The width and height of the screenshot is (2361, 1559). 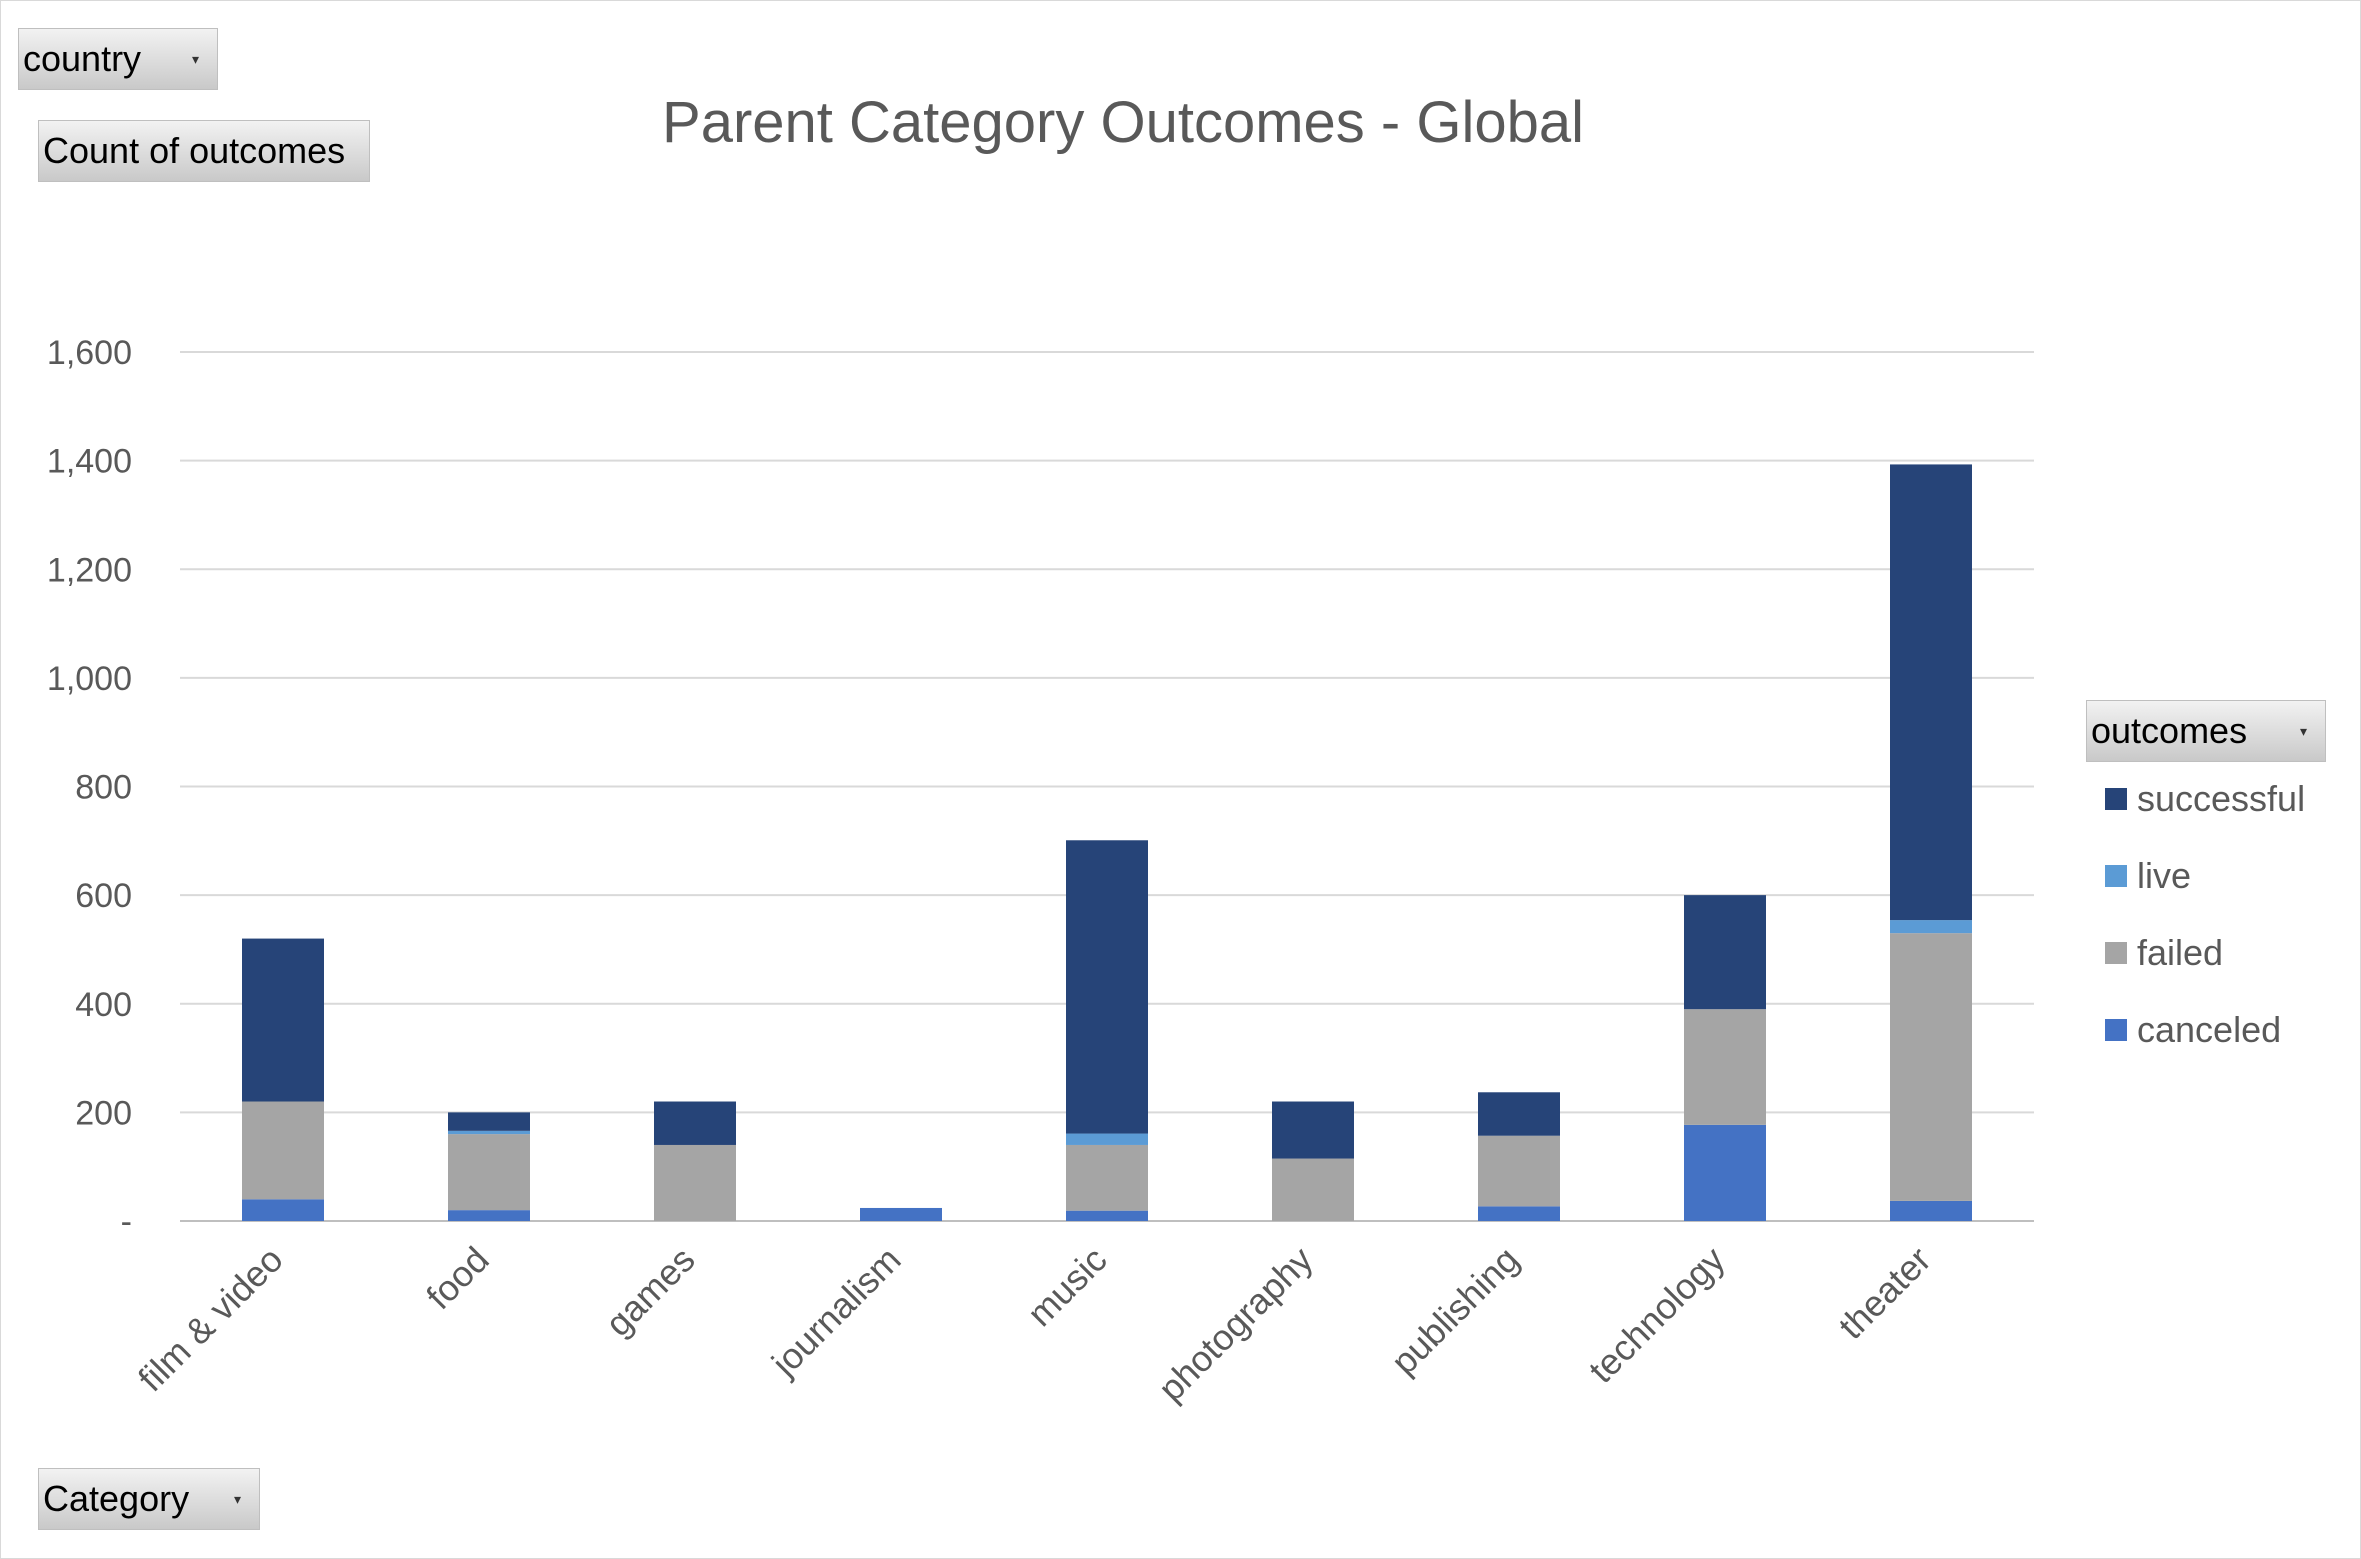 What do you see at coordinates (2209, 1029) in the screenshot?
I see `legend-label-canceled: canceled` at bounding box center [2209, 1029].